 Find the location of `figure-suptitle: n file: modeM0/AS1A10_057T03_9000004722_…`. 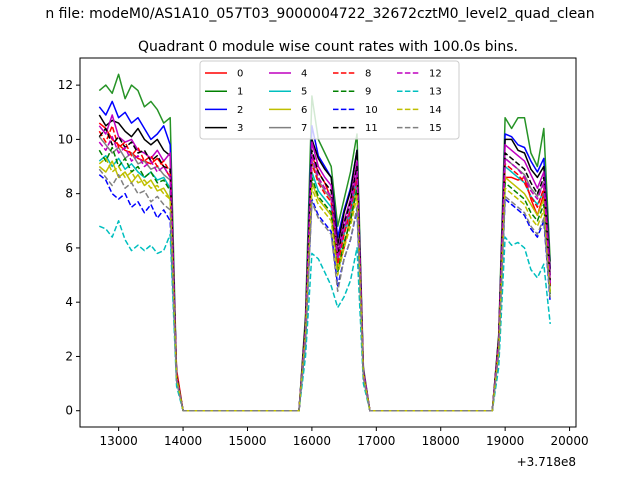

figure-suptitle: n file: modeM0/AS1A10_057T03_9000004722_… is located at coordinates (319, 14).